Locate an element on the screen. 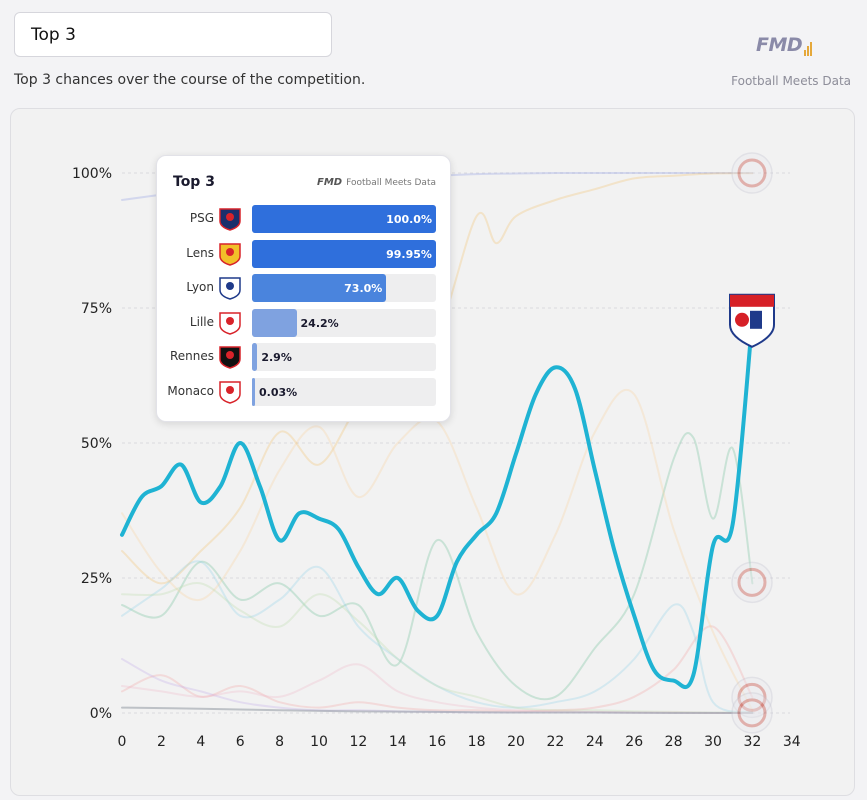 Image resolution: width=867 pixels, height=800 pixels. tooltip-row-monaco: Monaco 0.03% is located at coordinates (304, 392).